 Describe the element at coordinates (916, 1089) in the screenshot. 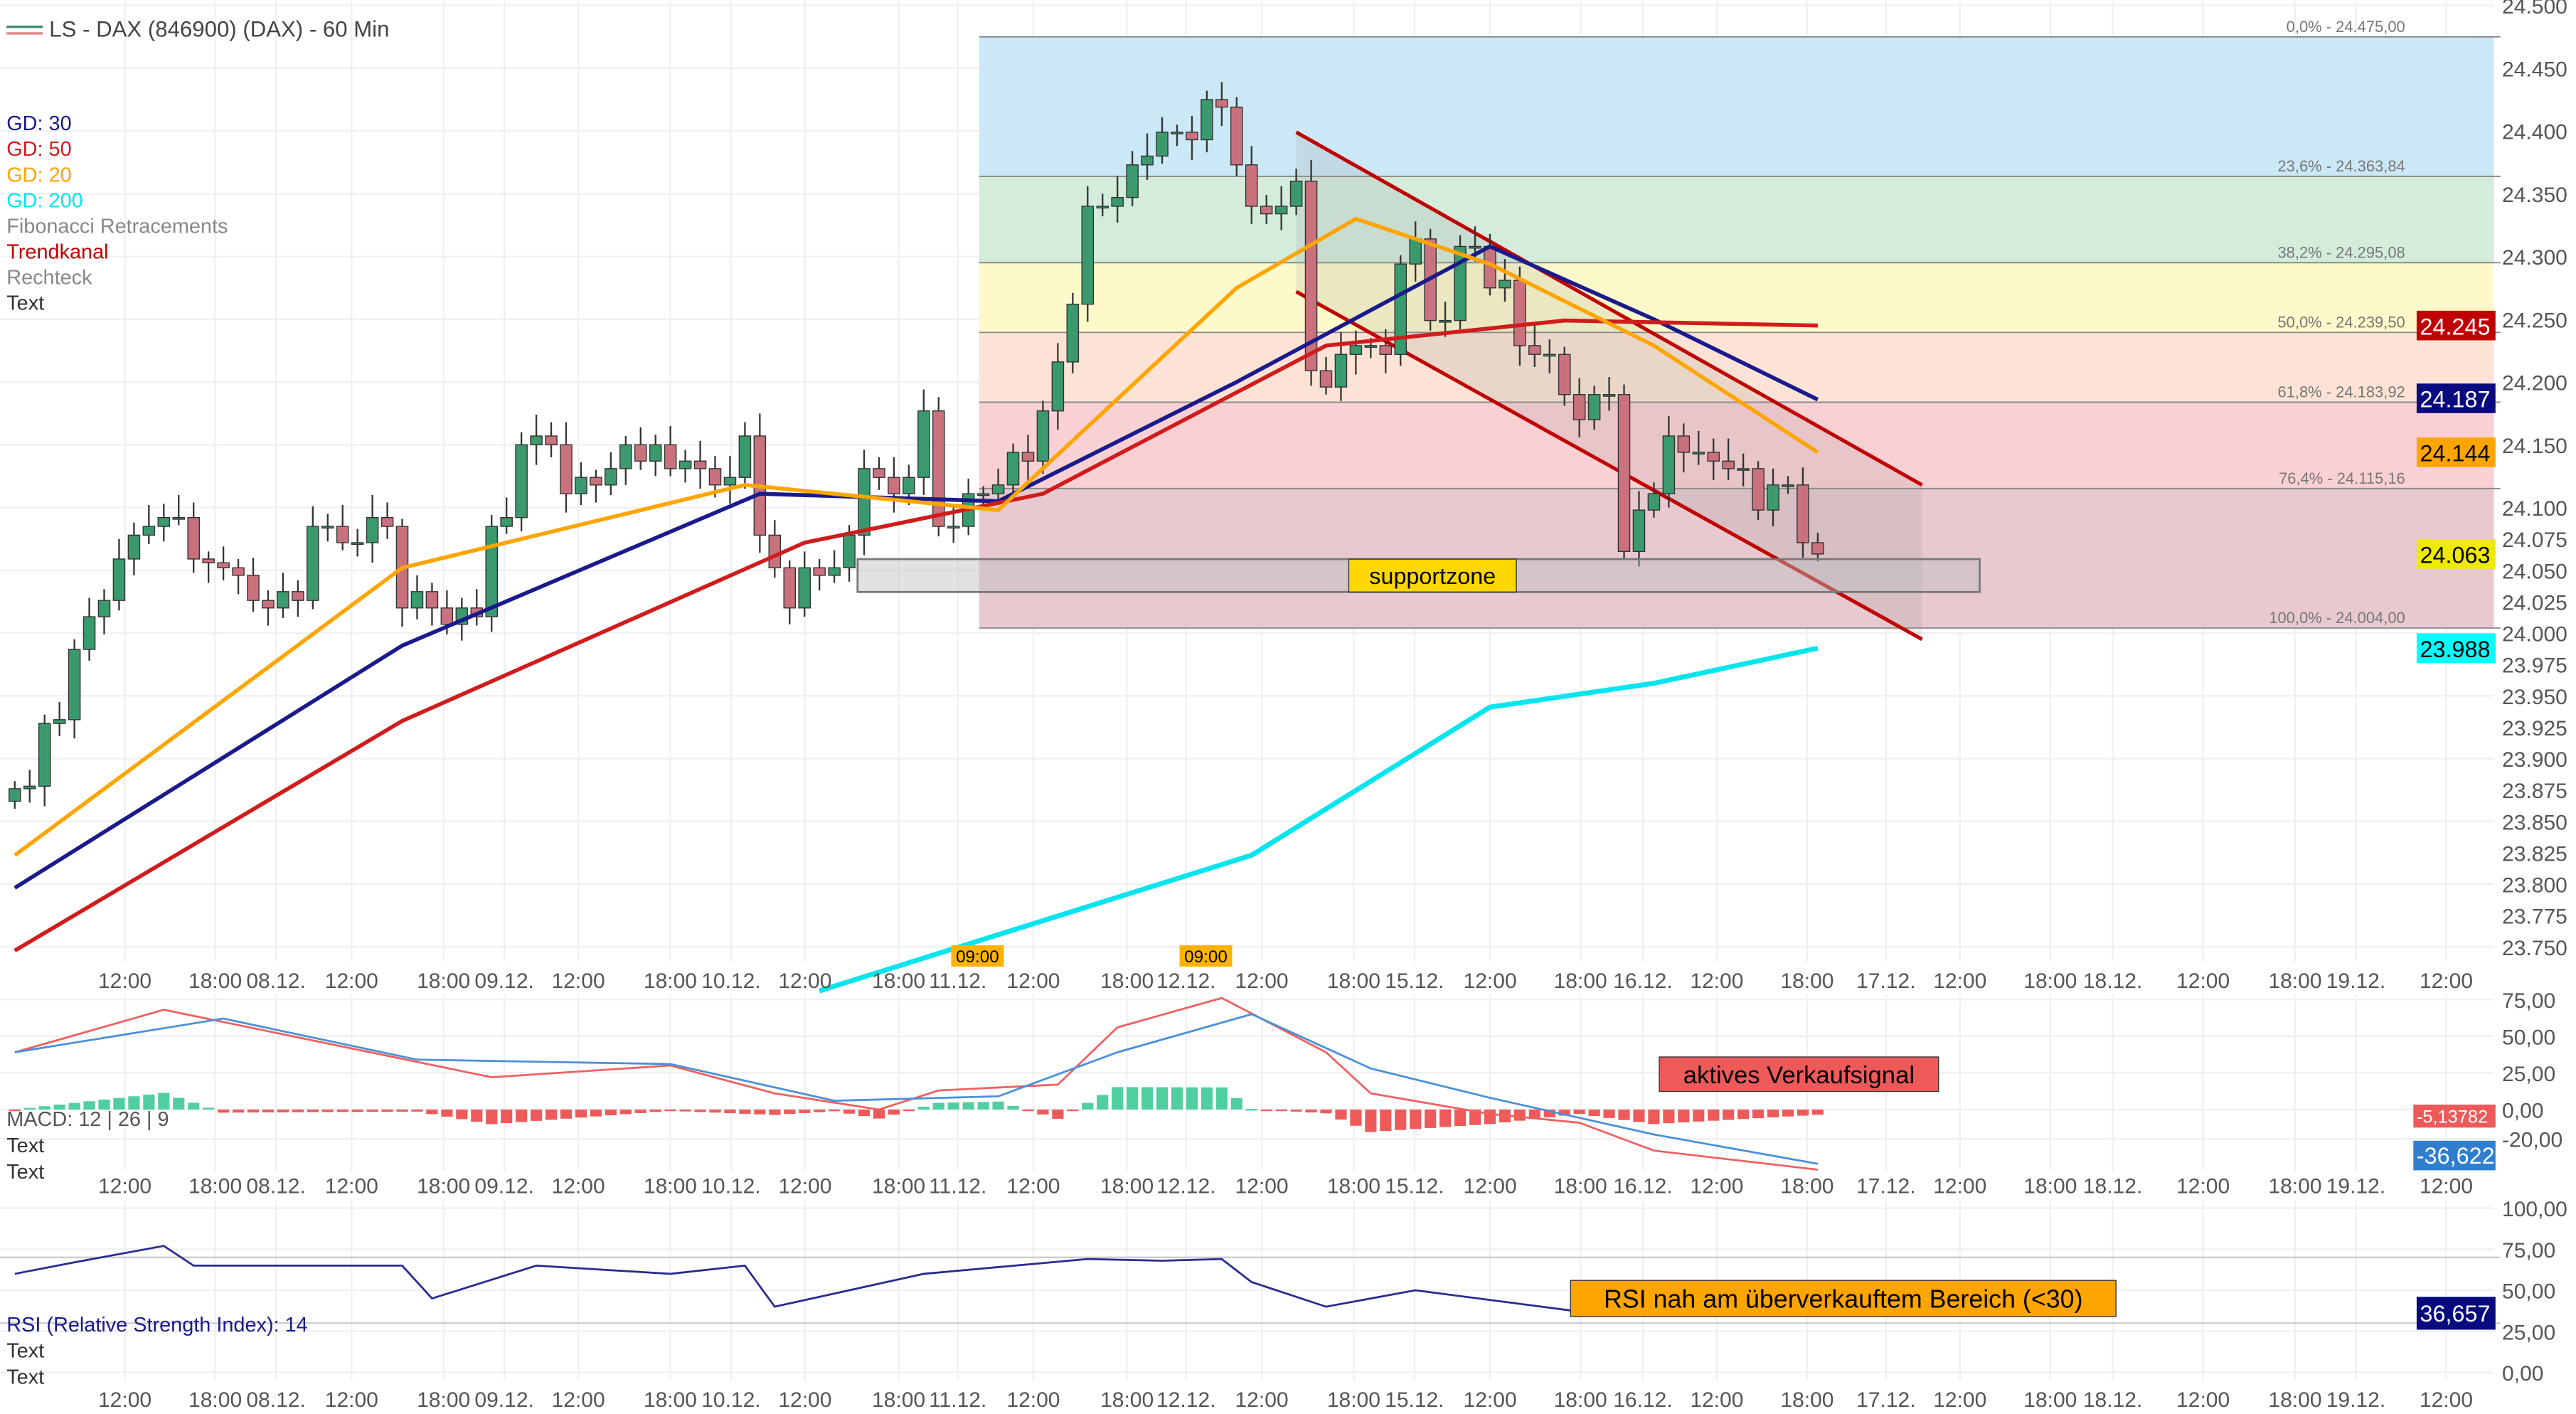

I see `macd-signal-line` at that location.